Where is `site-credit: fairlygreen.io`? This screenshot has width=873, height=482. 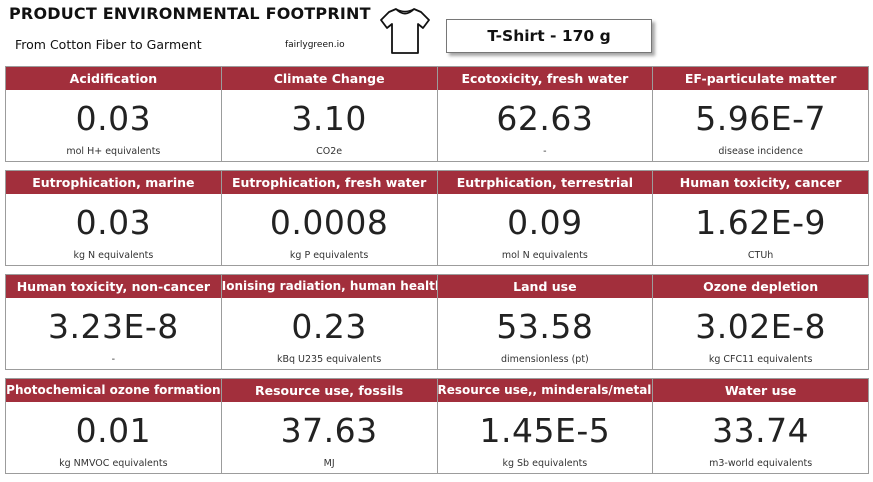
site-credit: fairlygreen.io is located at coordinates (315, 45).